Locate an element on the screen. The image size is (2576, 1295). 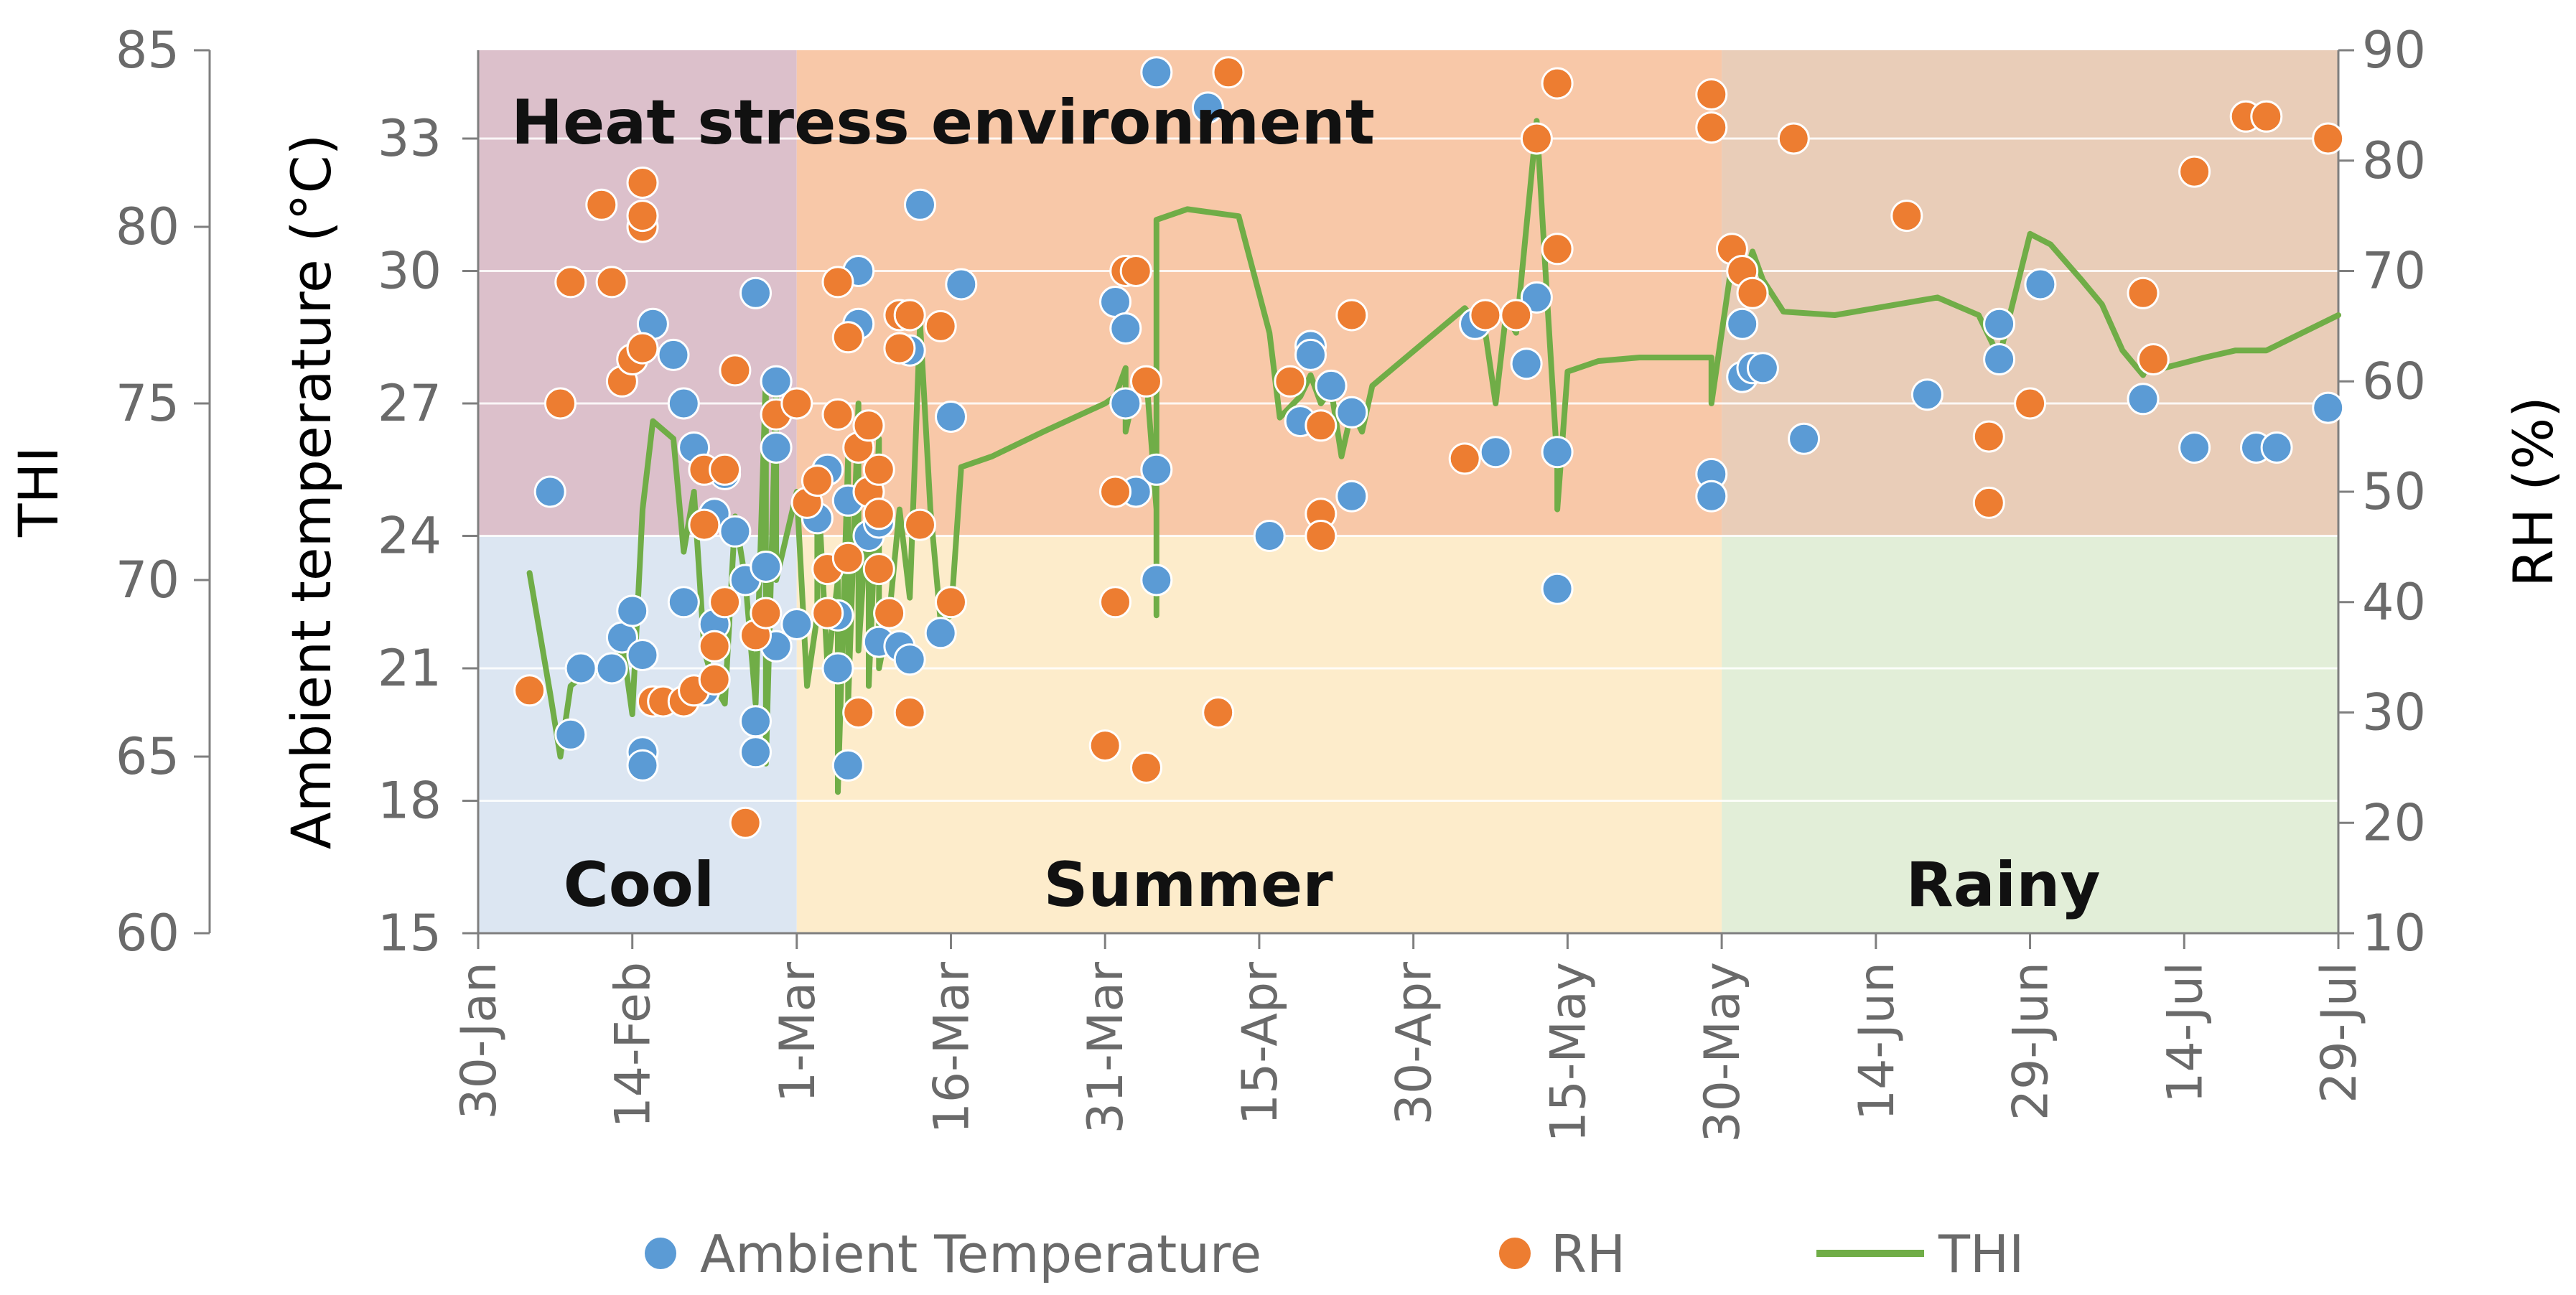
temp-tick-24: 24 is located at coordinates (410, 537).